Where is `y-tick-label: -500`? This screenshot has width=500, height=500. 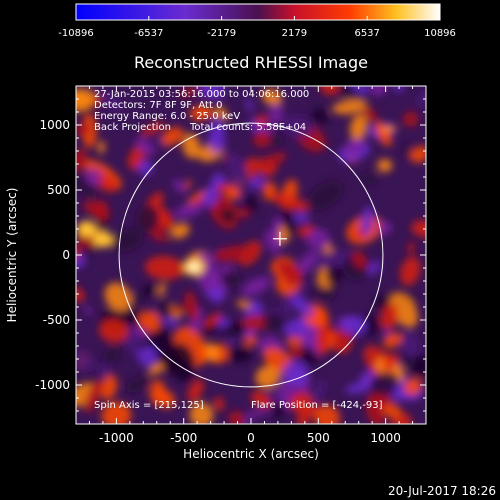
y-tick-label: -500 is located at coordinates (56, 320).